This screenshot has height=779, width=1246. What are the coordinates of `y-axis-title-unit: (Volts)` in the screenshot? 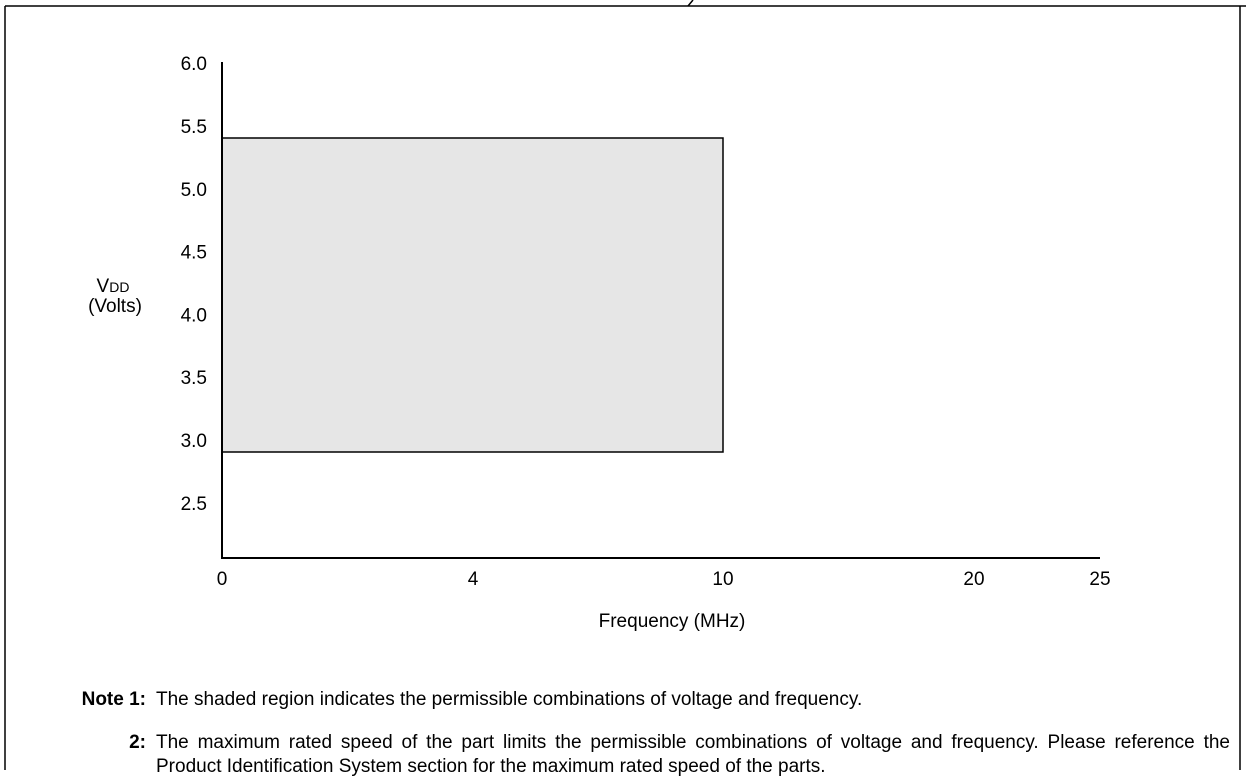 It's located at (115, 306).